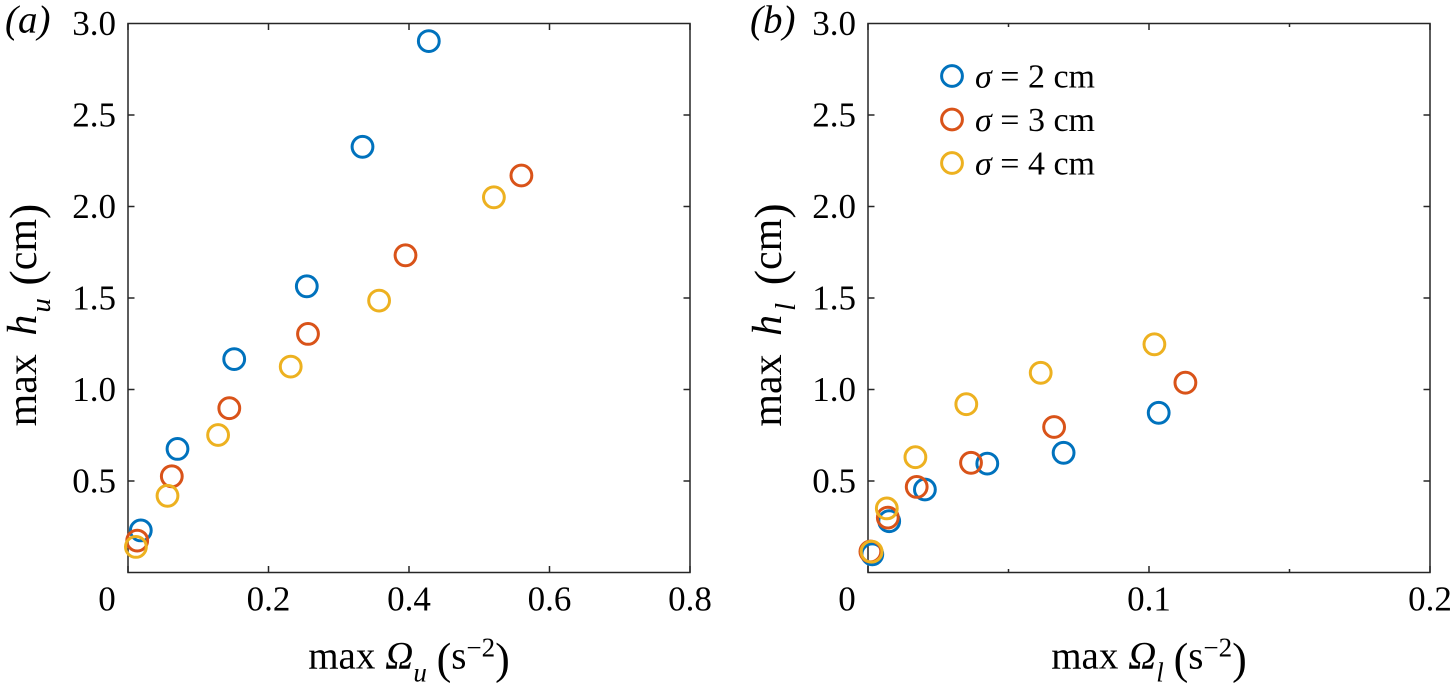 The image size is (1451, 697). What do you see at coordinates (28, 315) in the screenshot?
I see `svg-text: max hu (cm)` at bounding box center [28, 315].